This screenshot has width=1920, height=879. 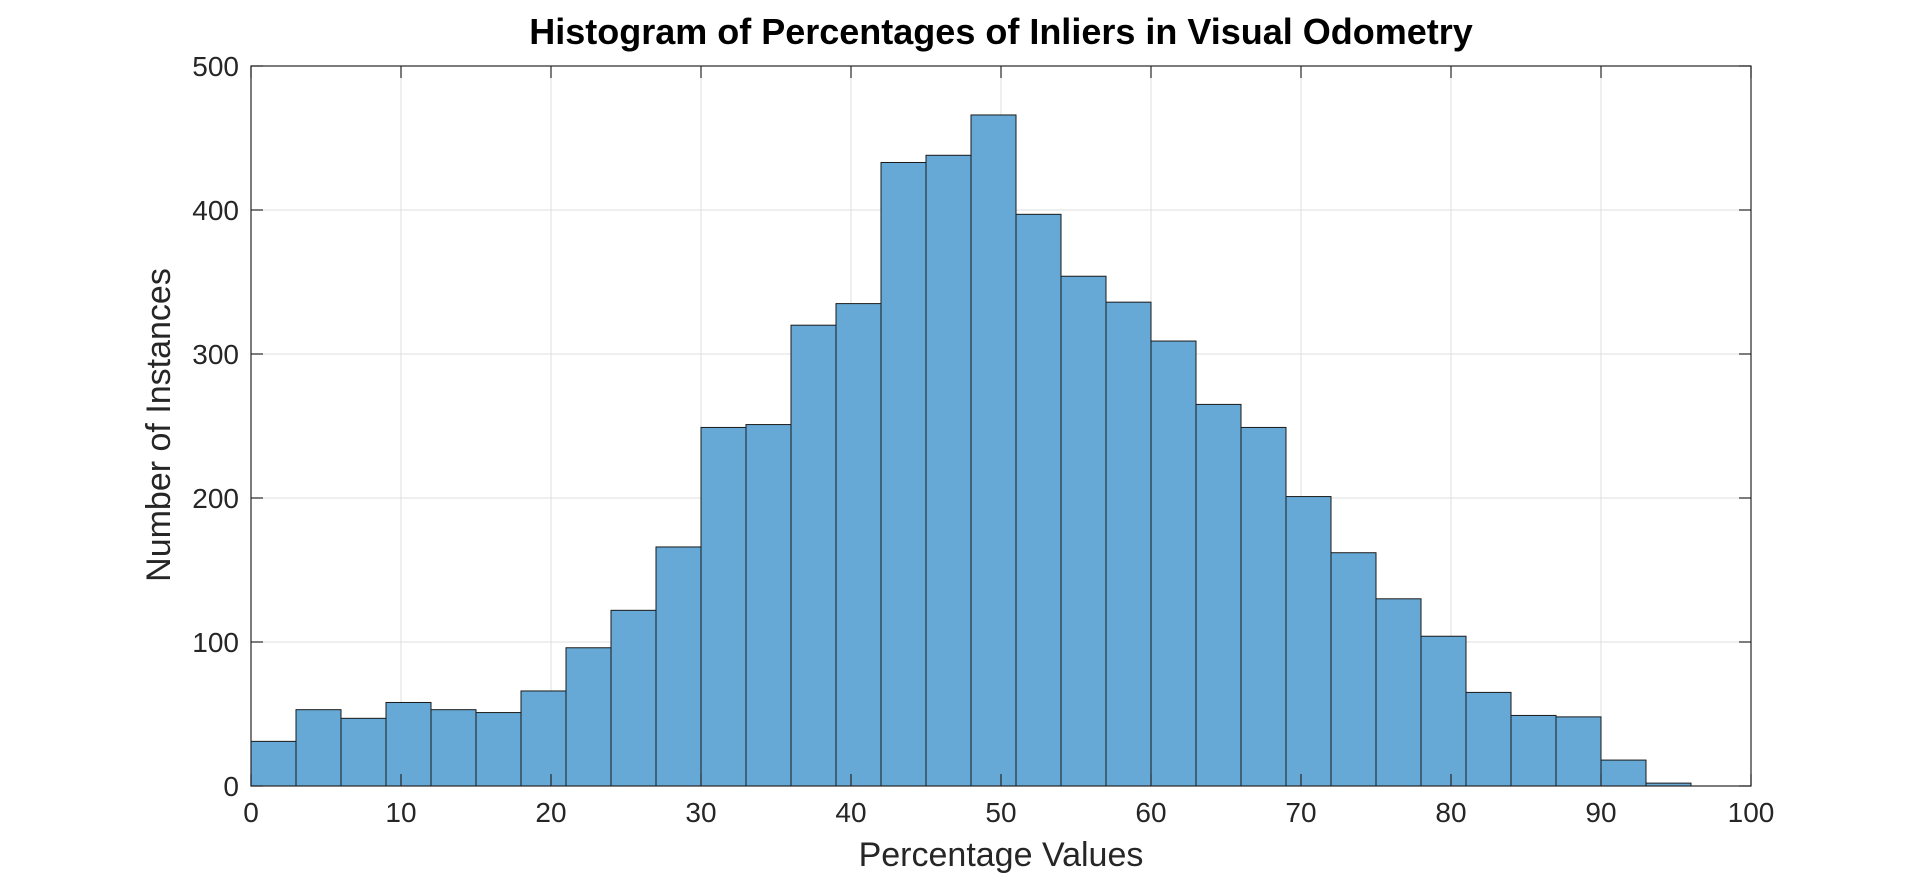 What do you see at coordinates (215, 426) in the screenshot?
I see `y-tick-labels: 0 100 200 300 400 500` at bounding box center [215, 426].